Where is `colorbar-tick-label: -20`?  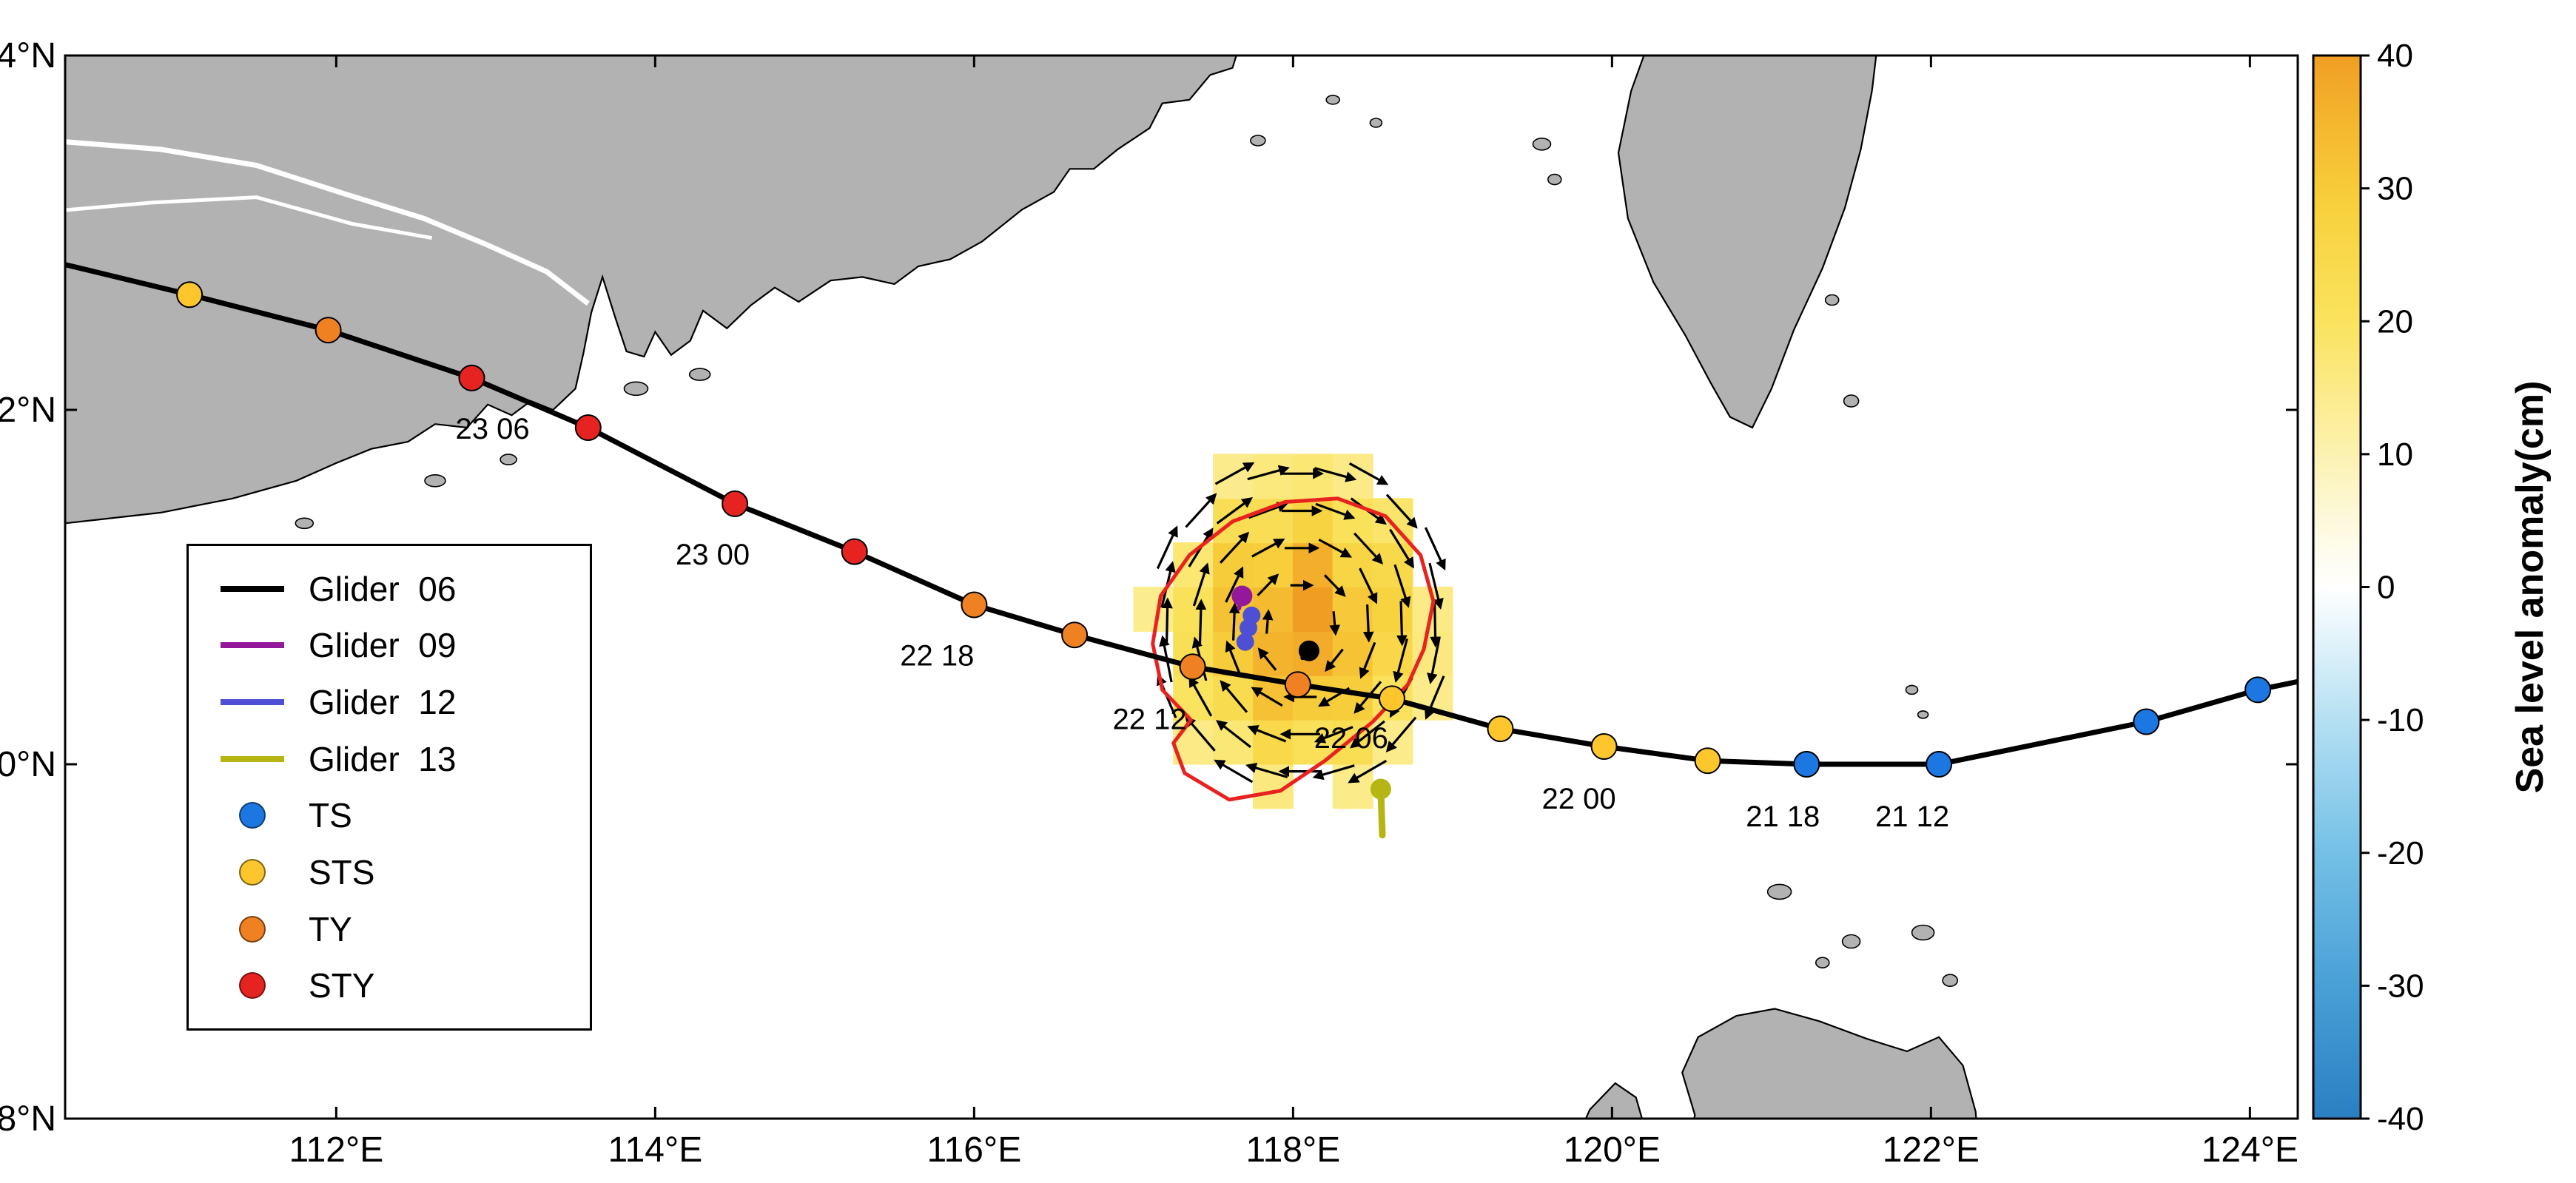 colorbar-tick-label: -20 is located at coordinates (2400, 854).